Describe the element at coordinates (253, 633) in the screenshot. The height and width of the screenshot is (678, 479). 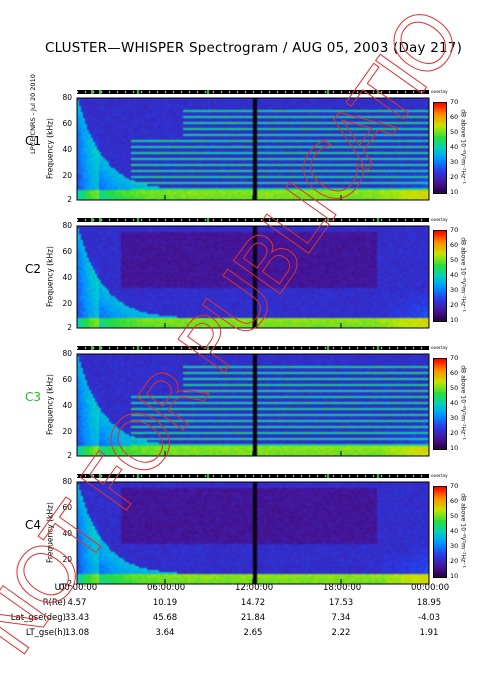
I see `ephemeris-value: 2.65` at that location.